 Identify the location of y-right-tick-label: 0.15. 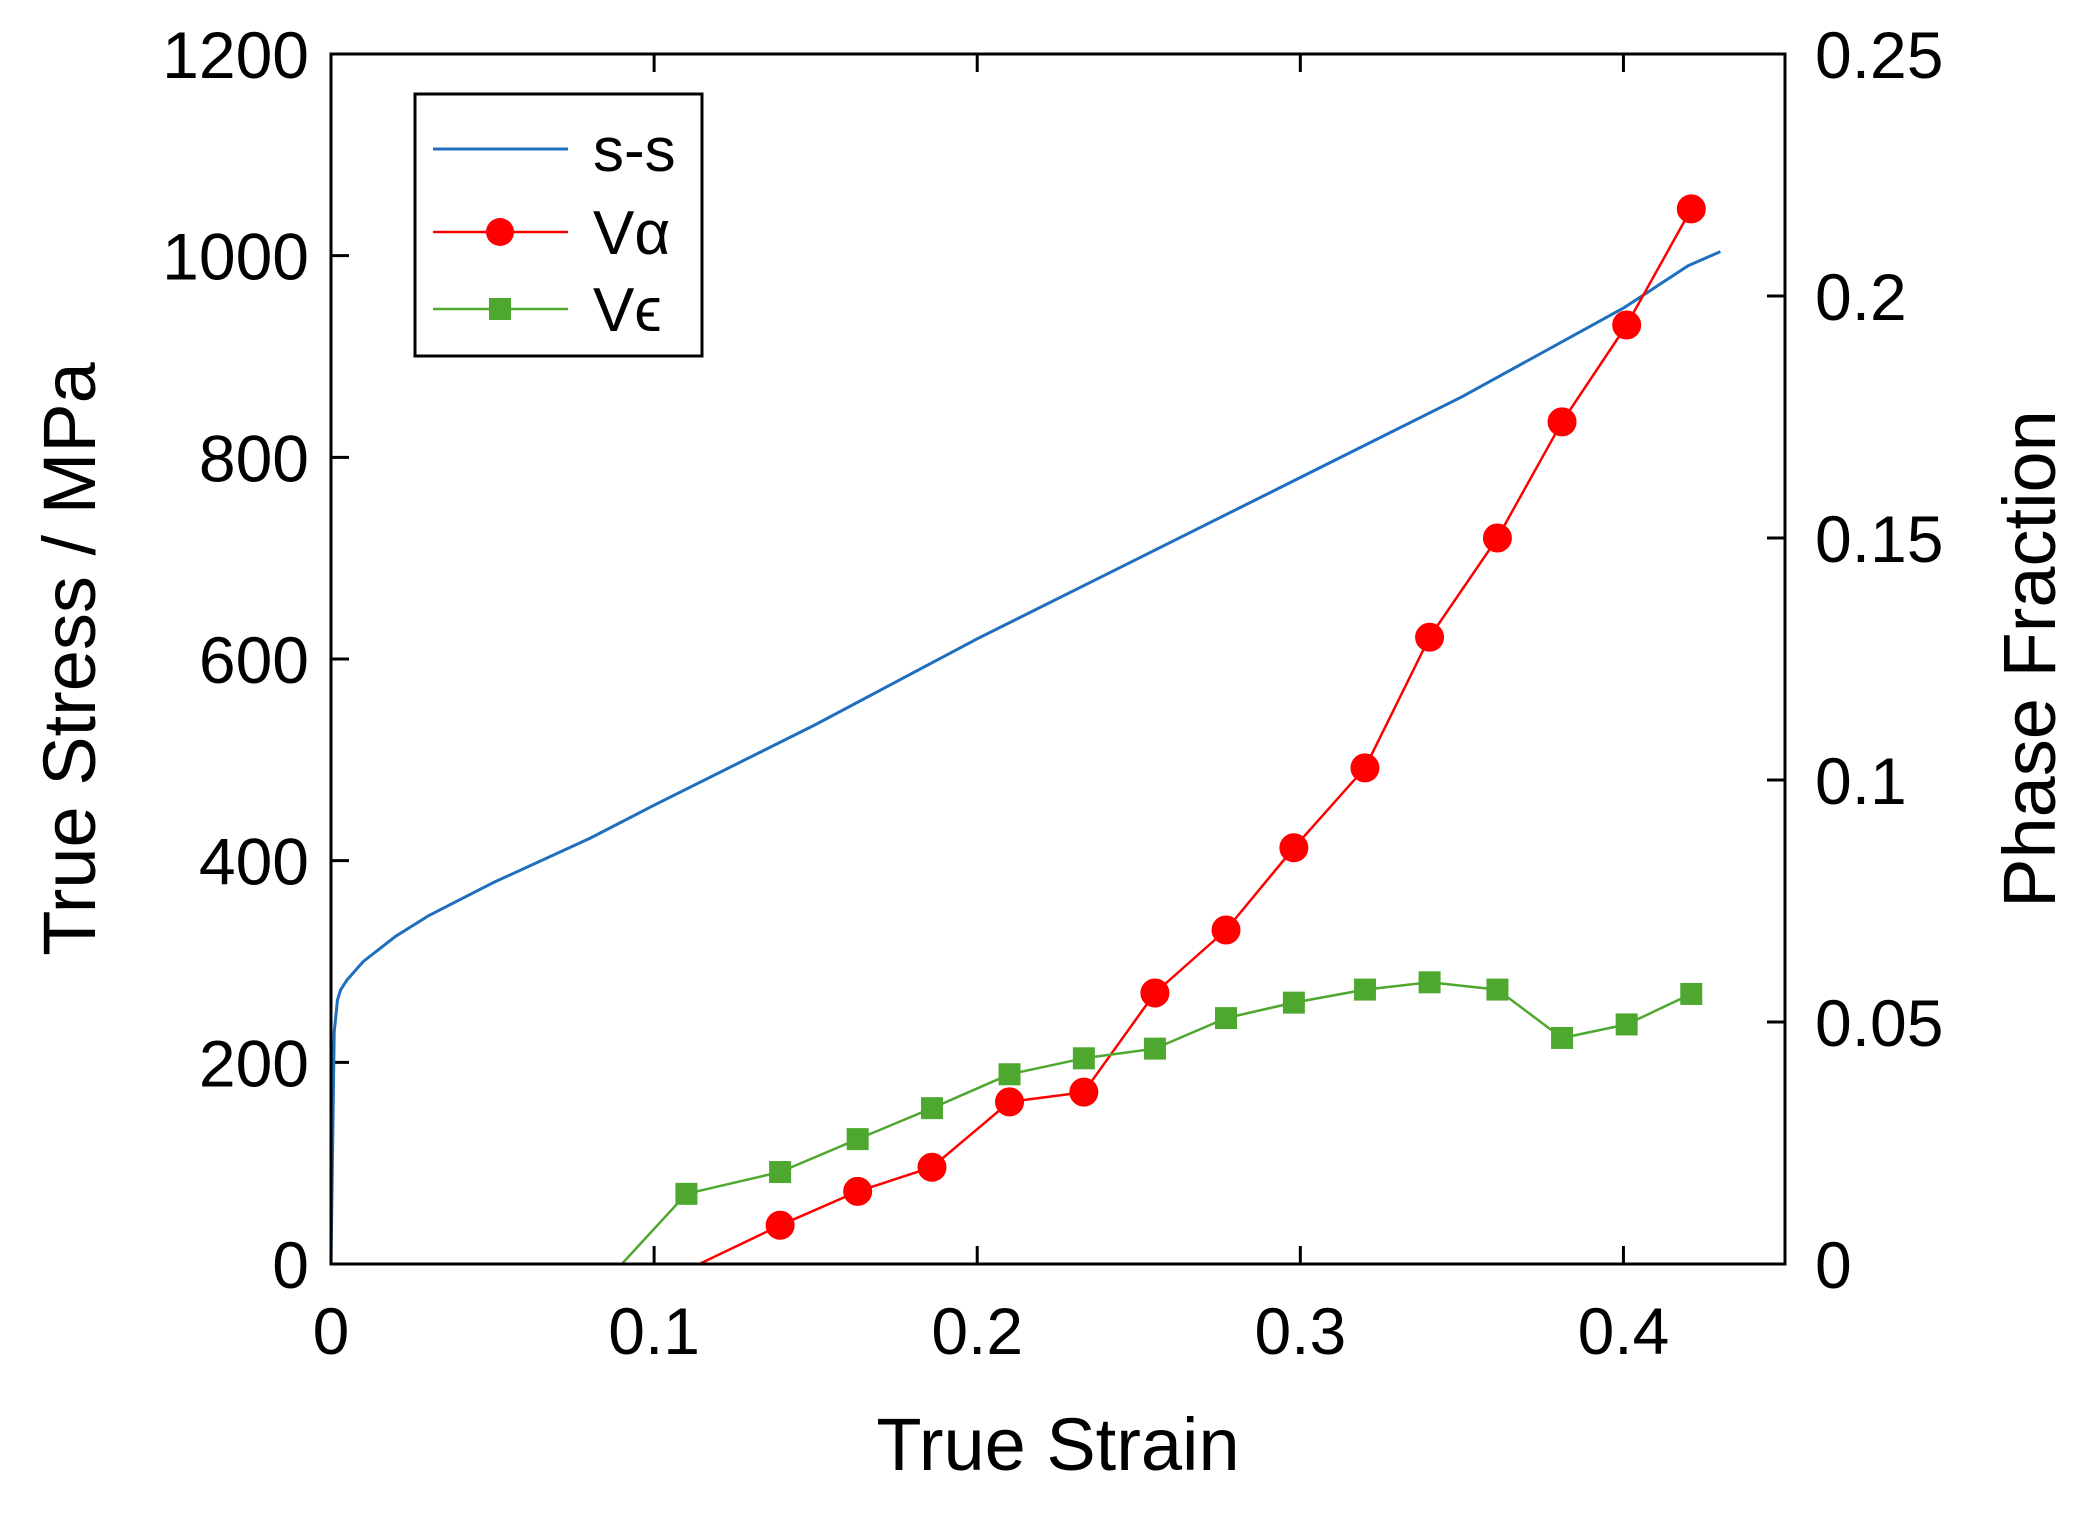
(1879, 539).